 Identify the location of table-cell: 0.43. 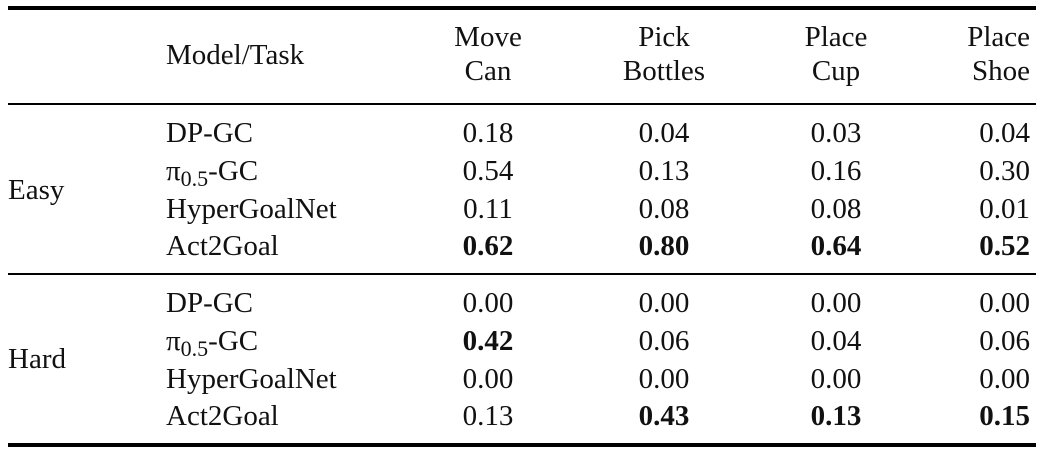
(664, 416).